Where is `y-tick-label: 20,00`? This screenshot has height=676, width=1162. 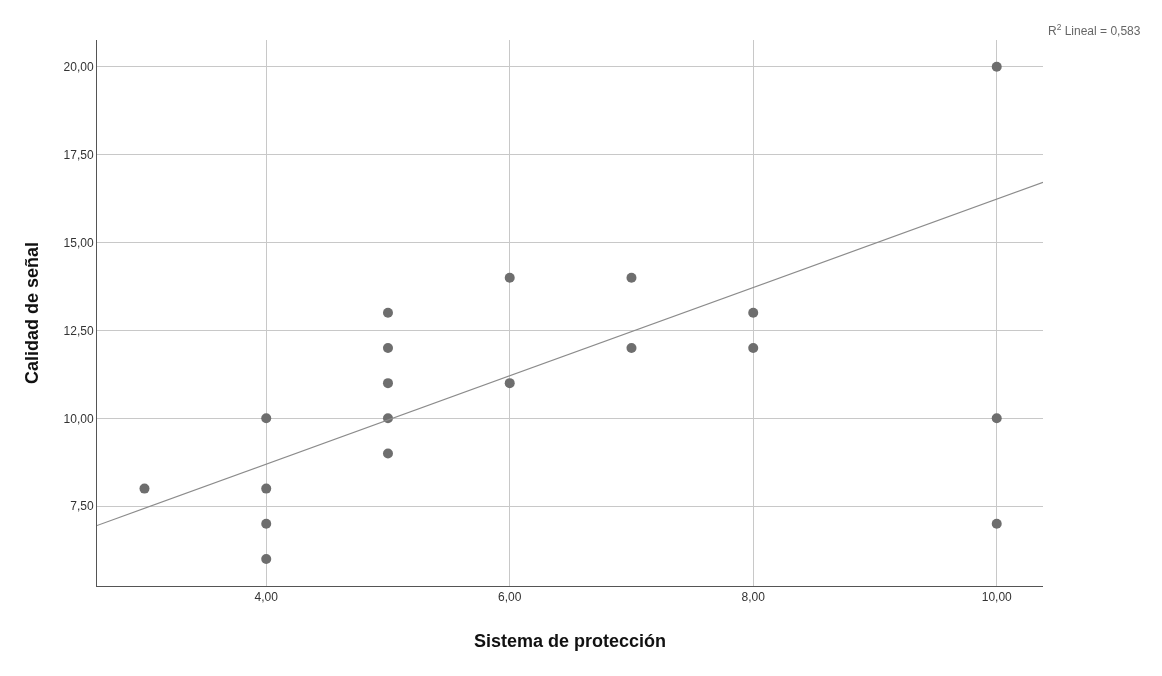
y-tick-label: 20,00 is located at coordinates (78, 66).